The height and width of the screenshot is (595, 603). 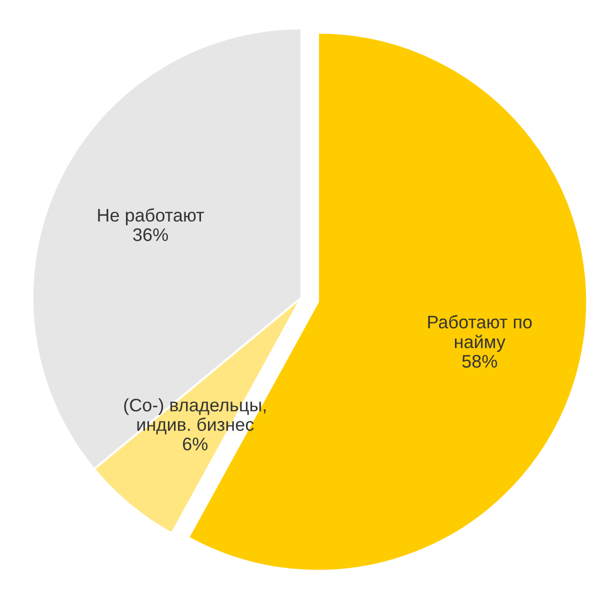 What do you see at coordinates (480, 361) in the screenshot?
I see `data-label: 58%` at bounding box center [480, 361].